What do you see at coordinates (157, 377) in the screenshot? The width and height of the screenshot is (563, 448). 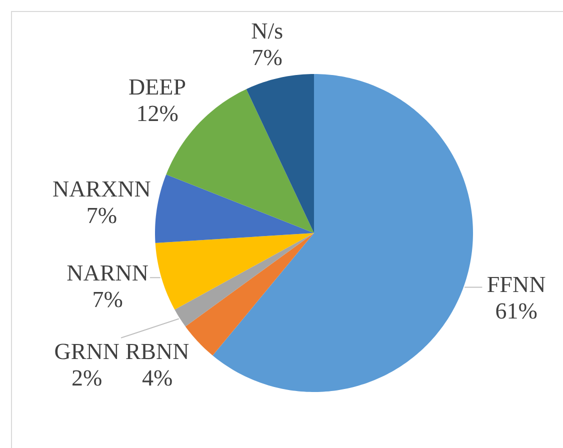 I see `data-label: 4%` at bounding box center [157, 377].